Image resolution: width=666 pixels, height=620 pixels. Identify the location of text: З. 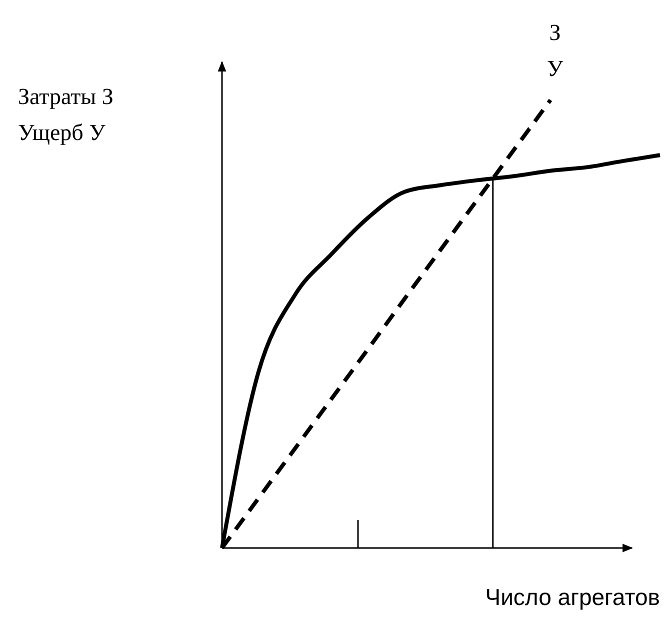
(555, 32).